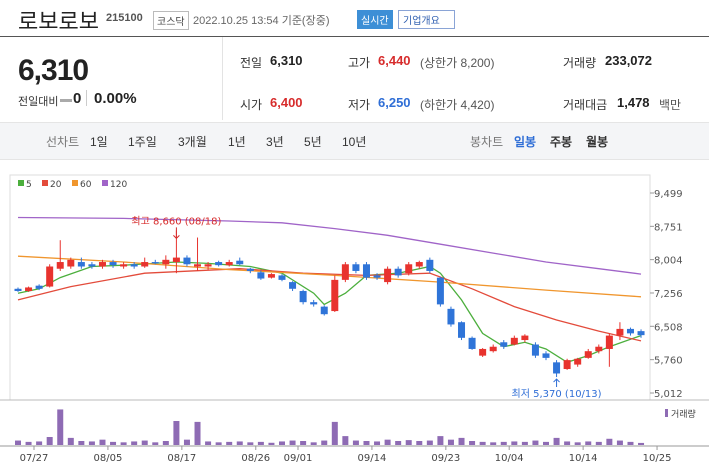 The image size is (709, 473). I want to click on period-button: 일봉, so click(525, 142).